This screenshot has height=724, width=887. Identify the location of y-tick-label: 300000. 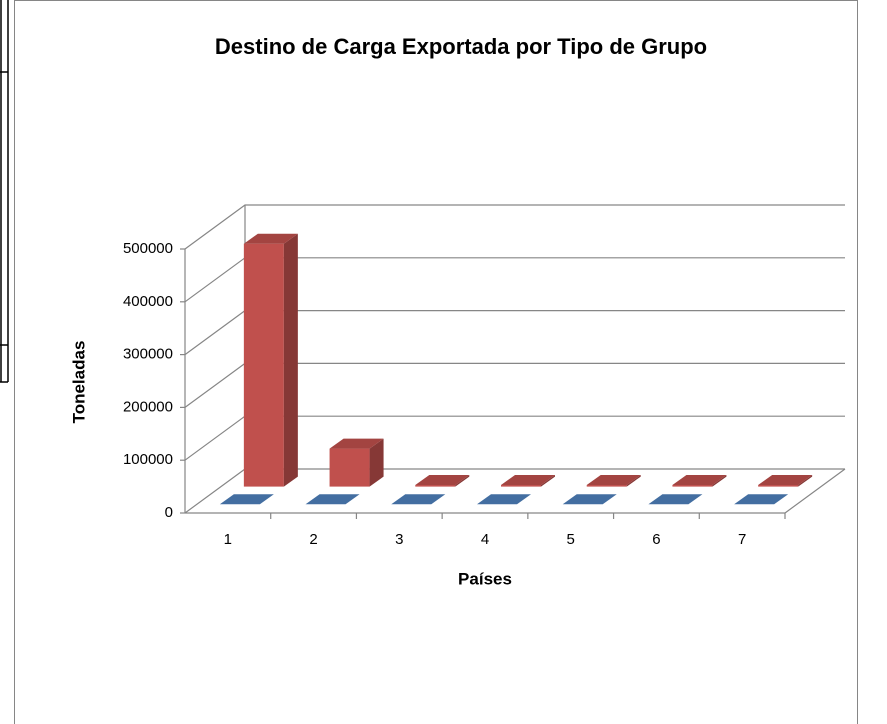
(148, 354).